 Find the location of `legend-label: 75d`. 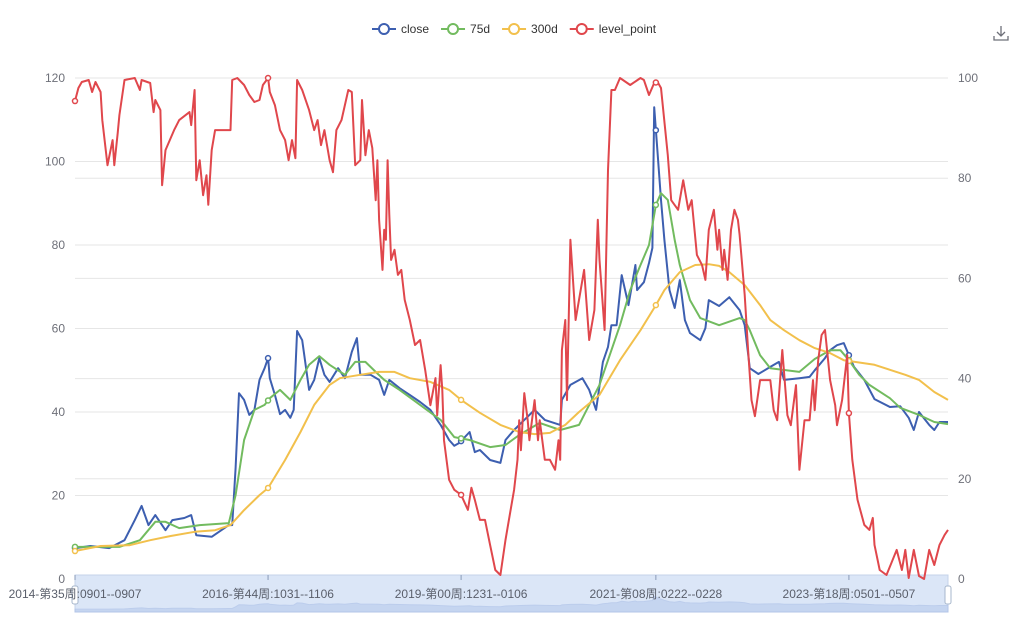

legend-label: 75d is located at coordinates (480, 29).